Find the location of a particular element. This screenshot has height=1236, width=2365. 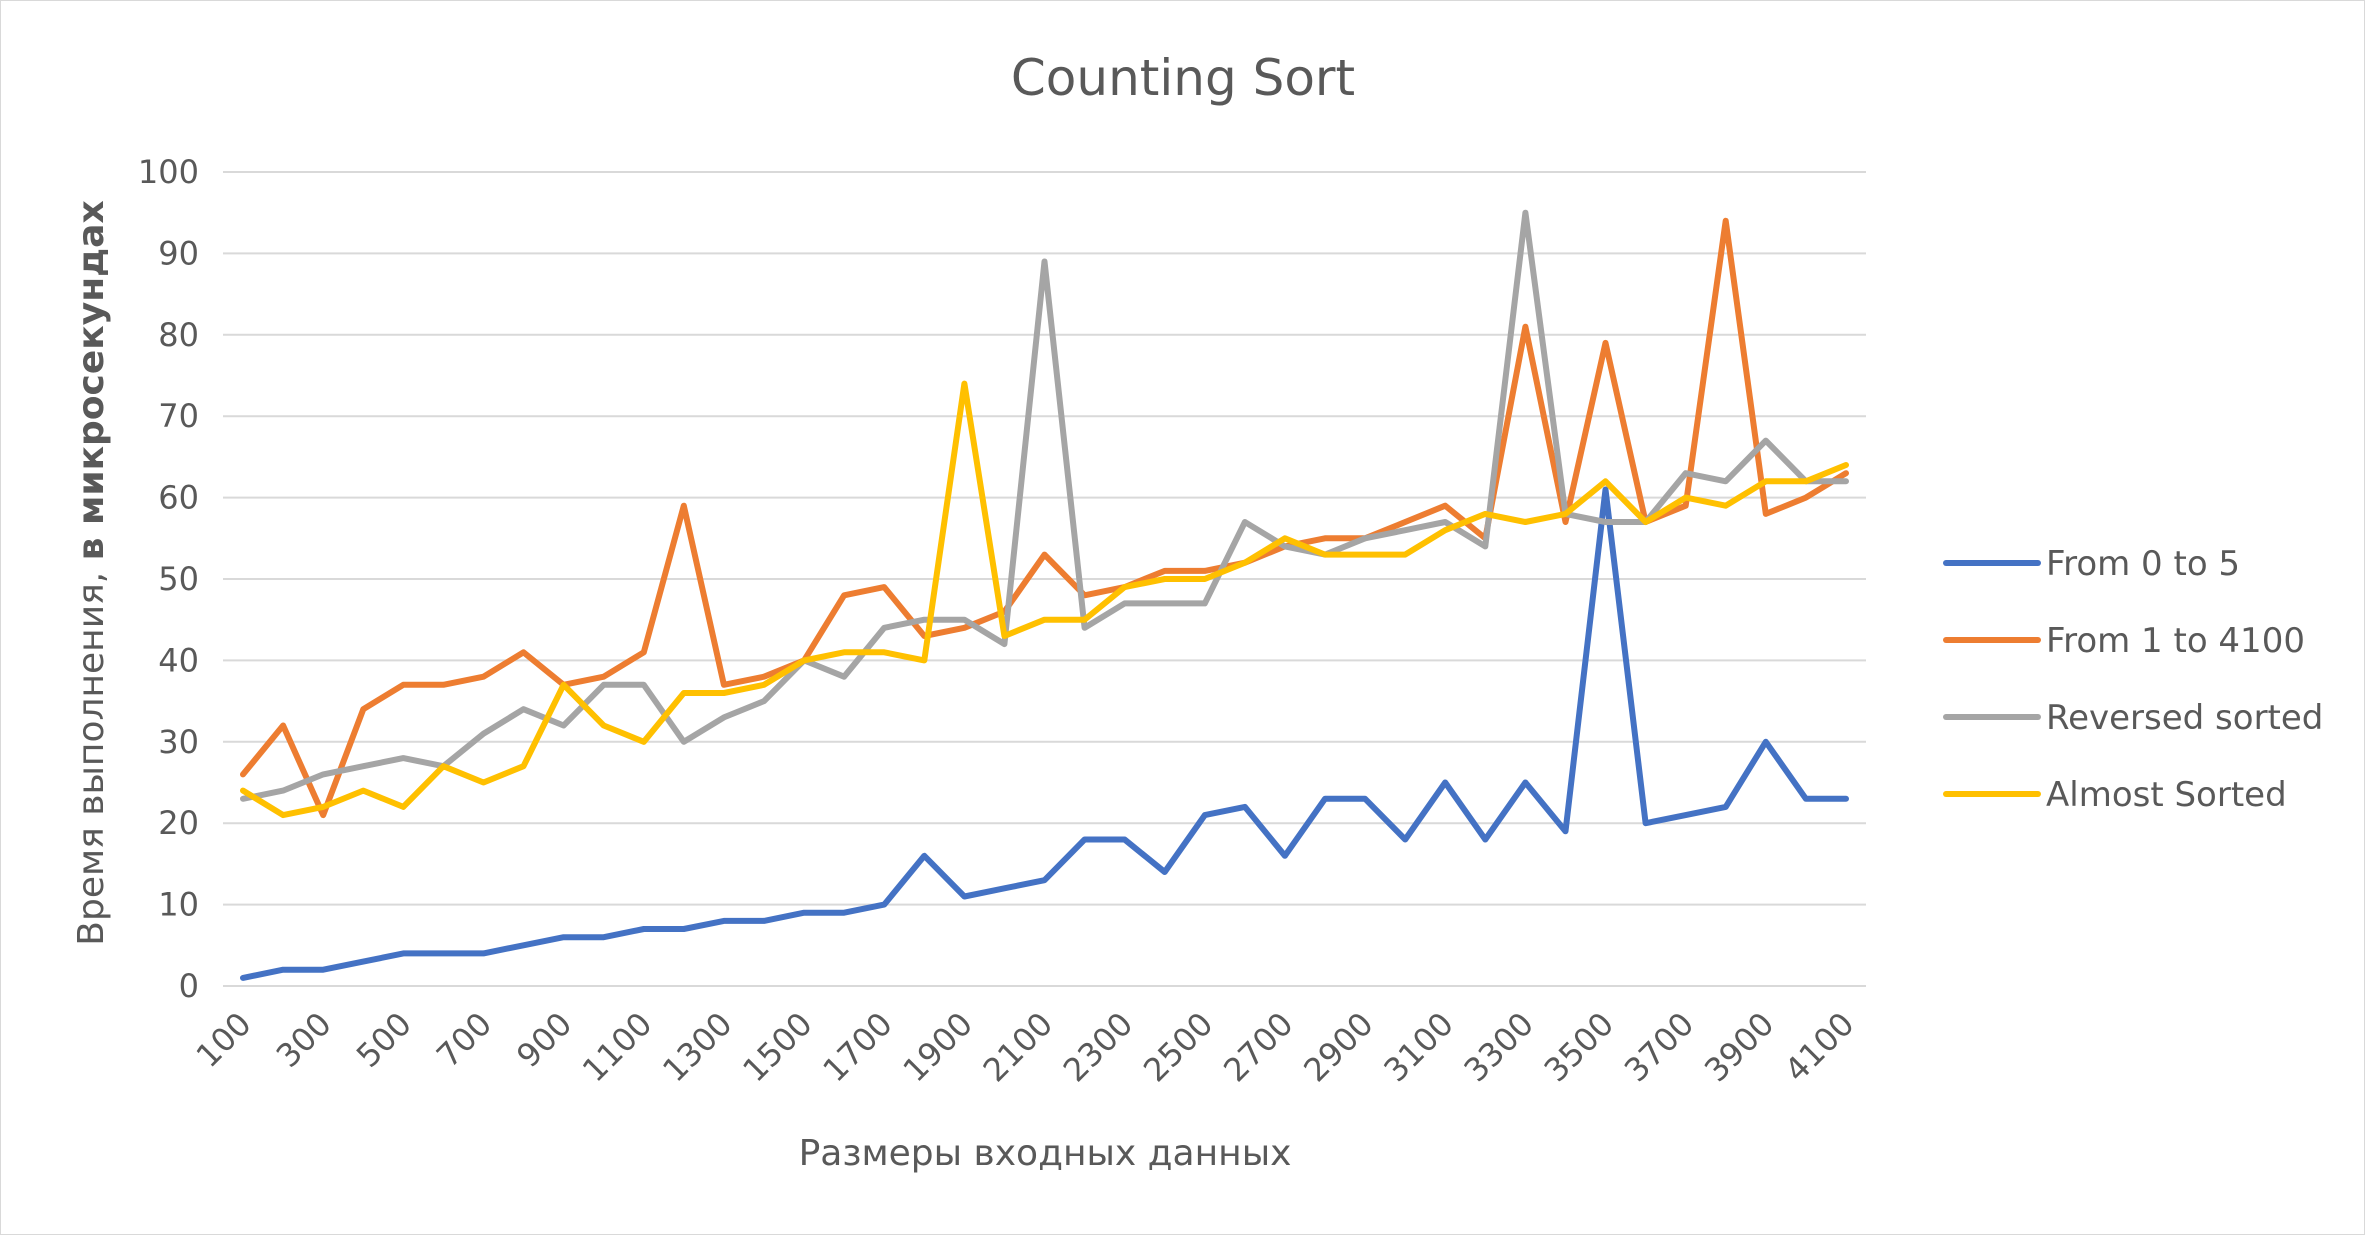

x-tick-label: 1700 is located at coordinates (857, 1047).